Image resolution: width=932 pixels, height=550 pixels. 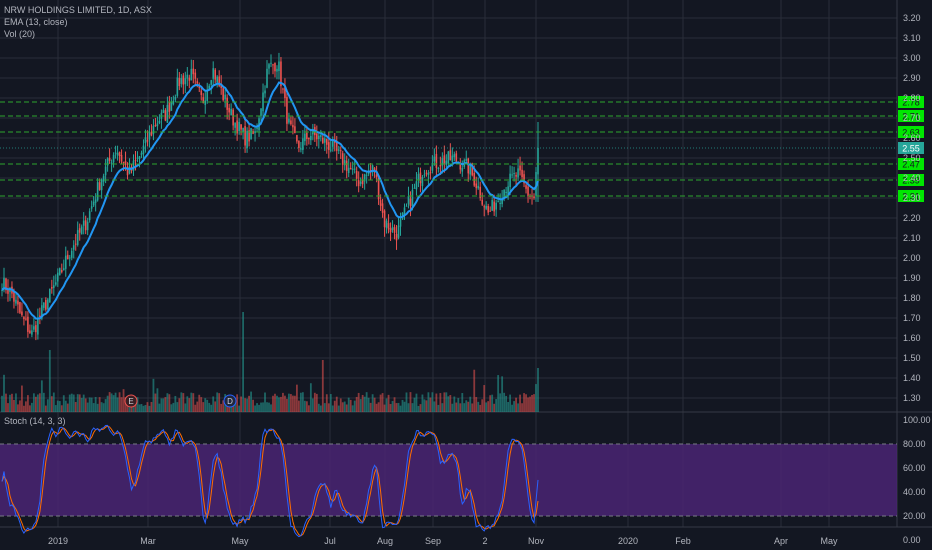 I want to click on price-tick-label: 3.00, so click(x=912, y=58).